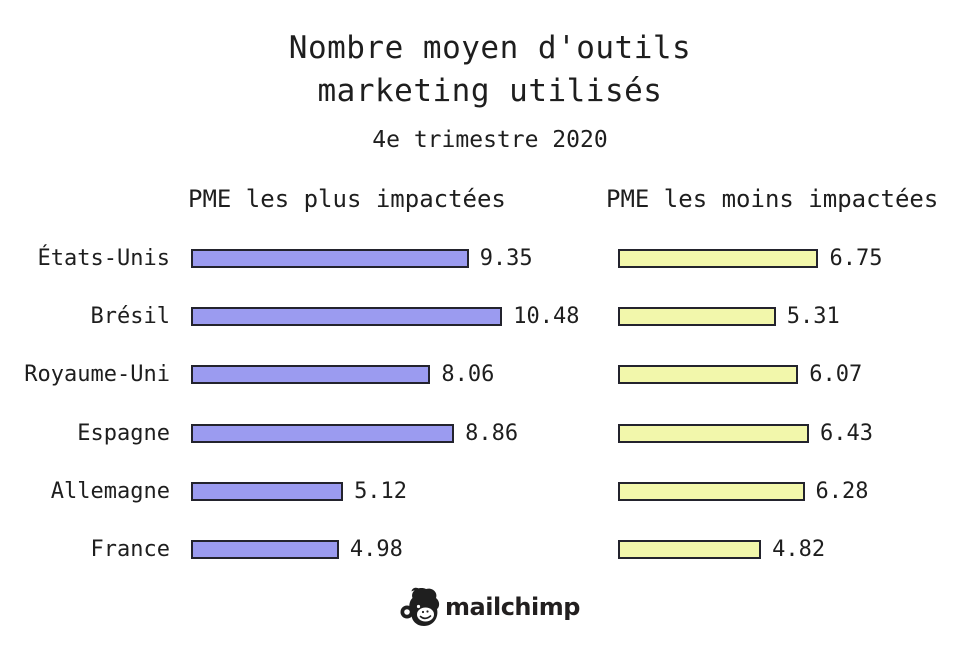 The width and height of the screenshot is (980, 653). I want to click on value-most-impacted: 8.86, so click(492, 433).